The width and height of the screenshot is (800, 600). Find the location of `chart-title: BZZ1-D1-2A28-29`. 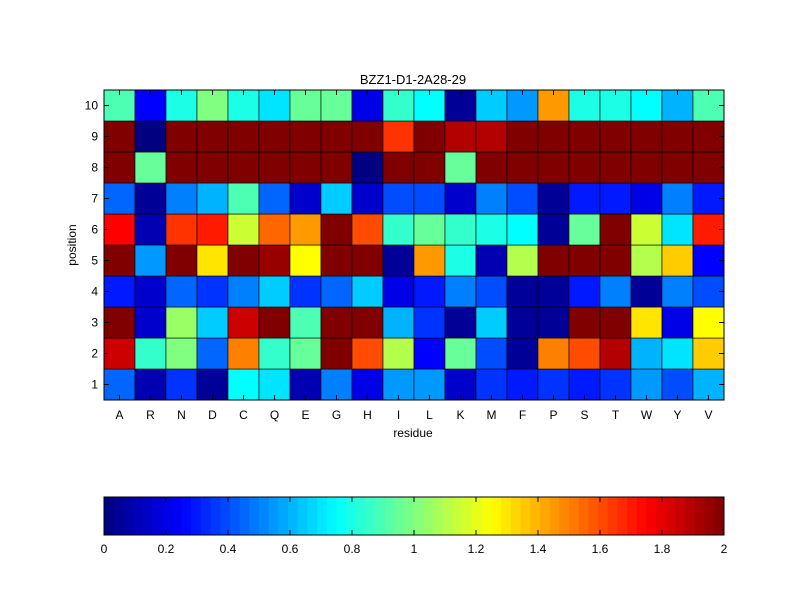

chart-title: BZZ1-D1-2A28-29 is located at coordinates (413, 79).